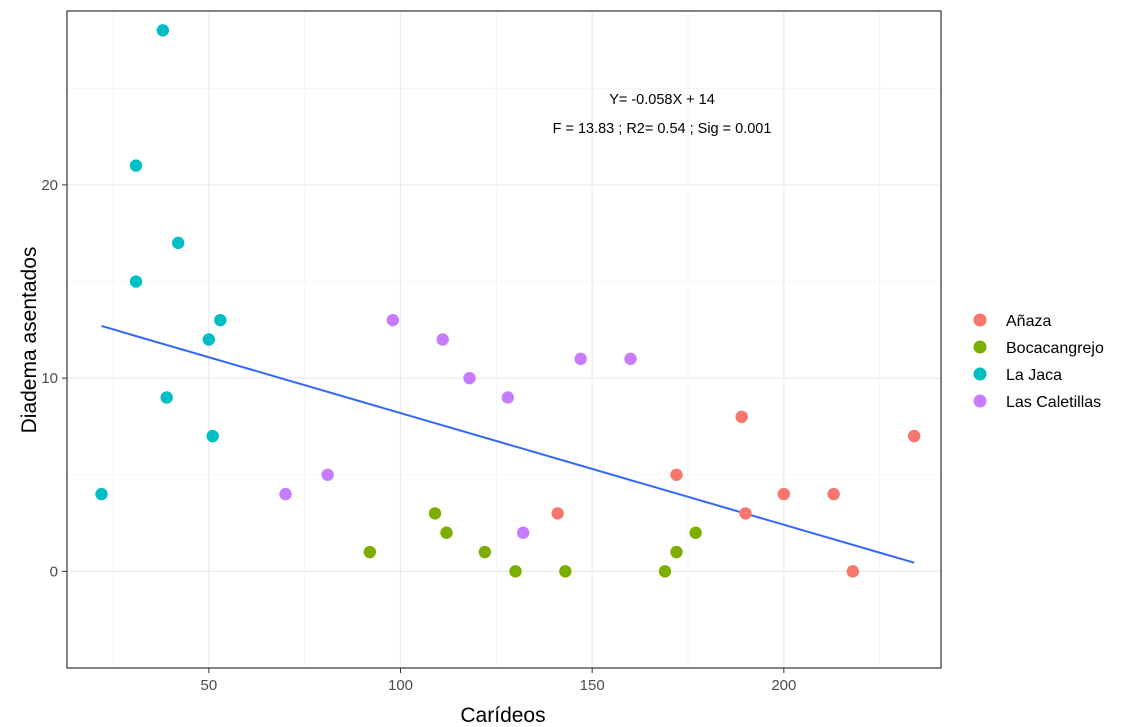  I want to click on y-tick-label: 20, so click(49, 185).